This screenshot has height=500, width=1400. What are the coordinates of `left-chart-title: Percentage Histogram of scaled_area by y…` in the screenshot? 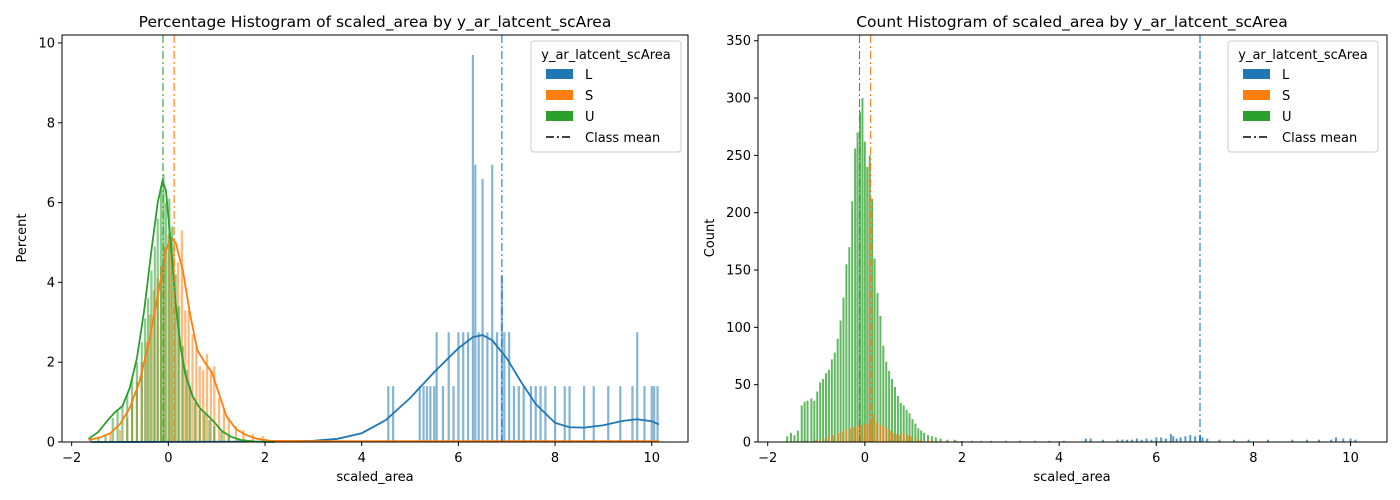 It's located at (375, 22).